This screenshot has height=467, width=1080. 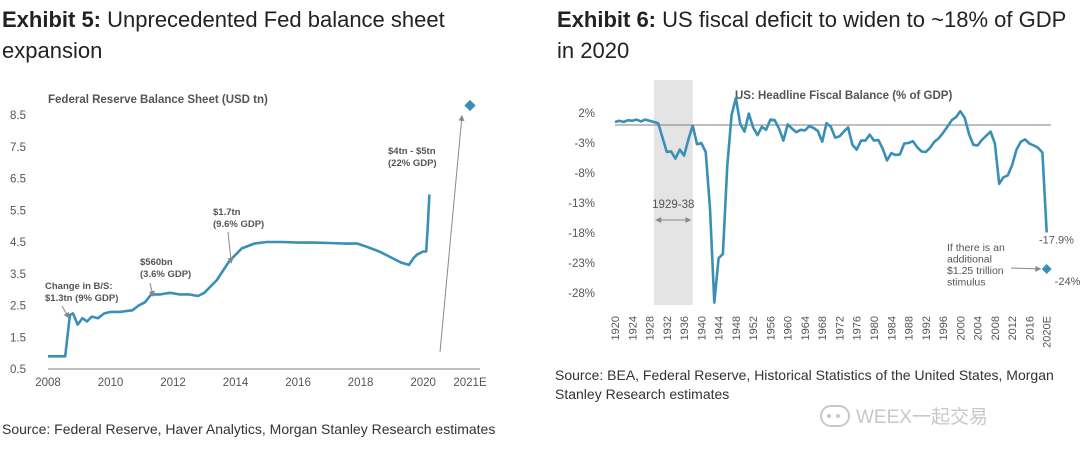 What do you see at coordinates (1046, 269) in the screenshot?
I see `stimulus-estimate-marker` at bounding box center [1046, 269].